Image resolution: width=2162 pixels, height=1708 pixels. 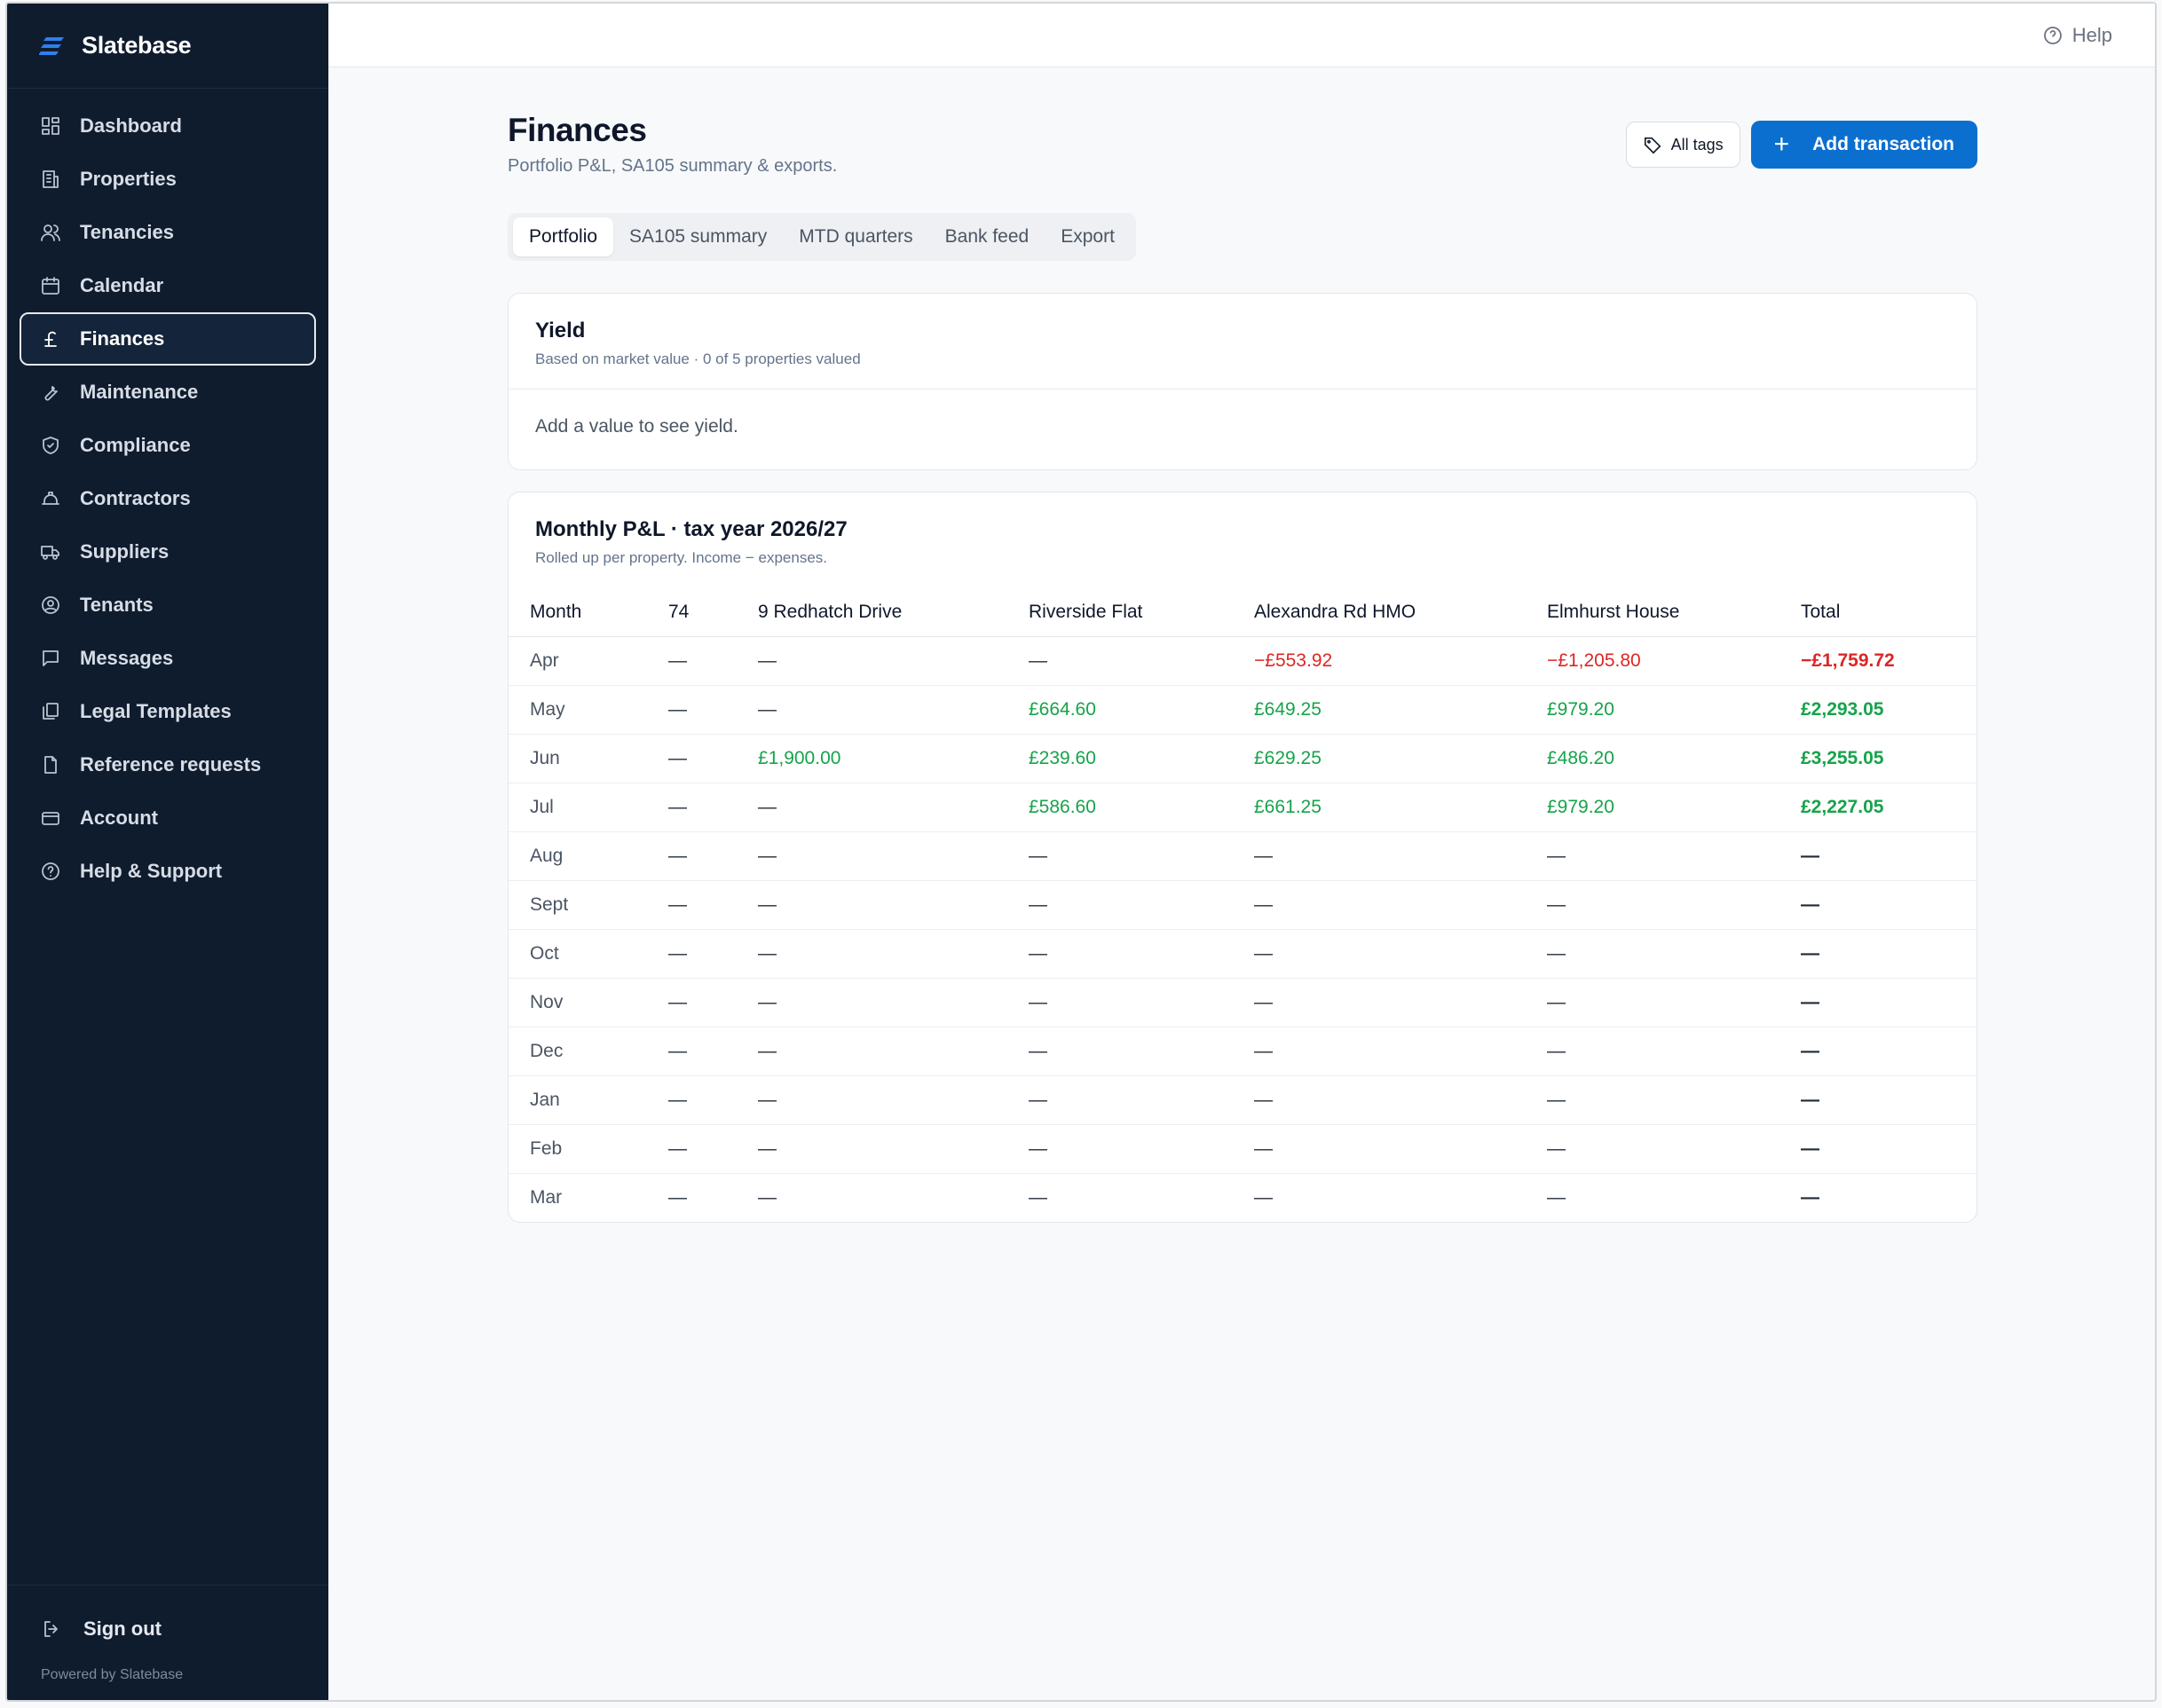 I want to click on powered-by: Powered by Slatebase, so click(x=112, y=1674).